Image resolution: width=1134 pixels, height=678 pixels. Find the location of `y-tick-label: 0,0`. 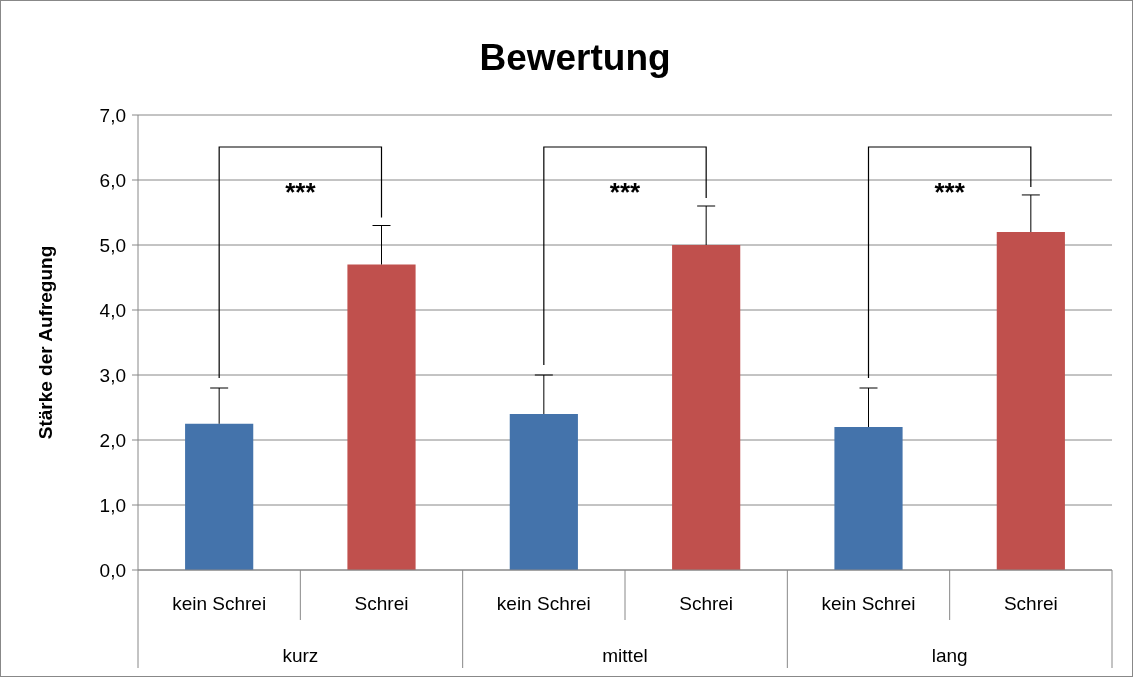

y-tick-label: 0,0 is located at coordinates (112, 570).